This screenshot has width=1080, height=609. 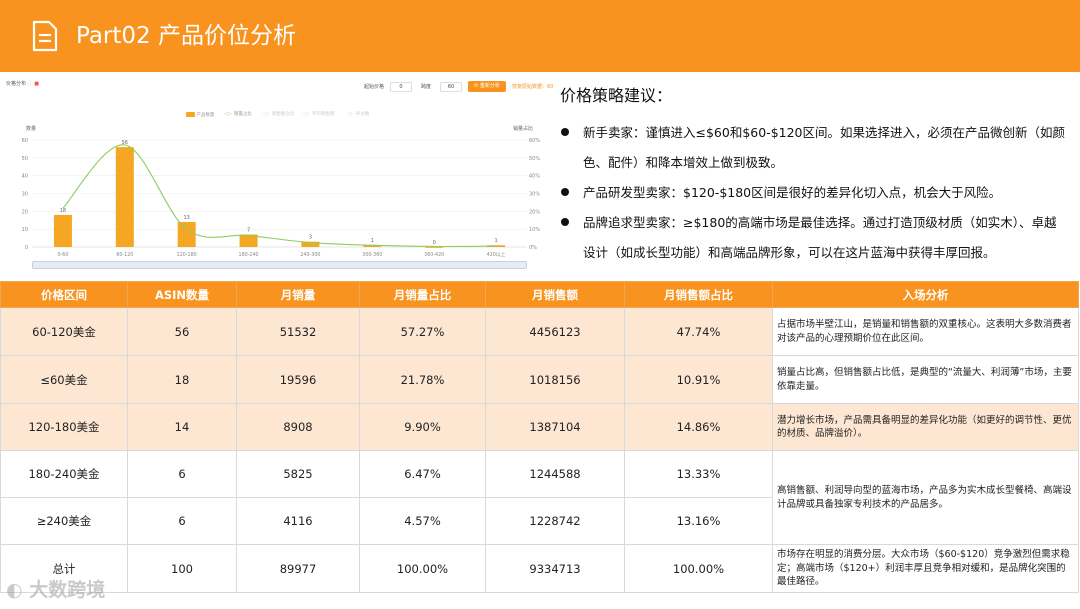 What do you see at coordinates (555, 294) in the screenshot?
I see `col-header-monthly-revenue: 月销售额` at bounding box center [555, 294].